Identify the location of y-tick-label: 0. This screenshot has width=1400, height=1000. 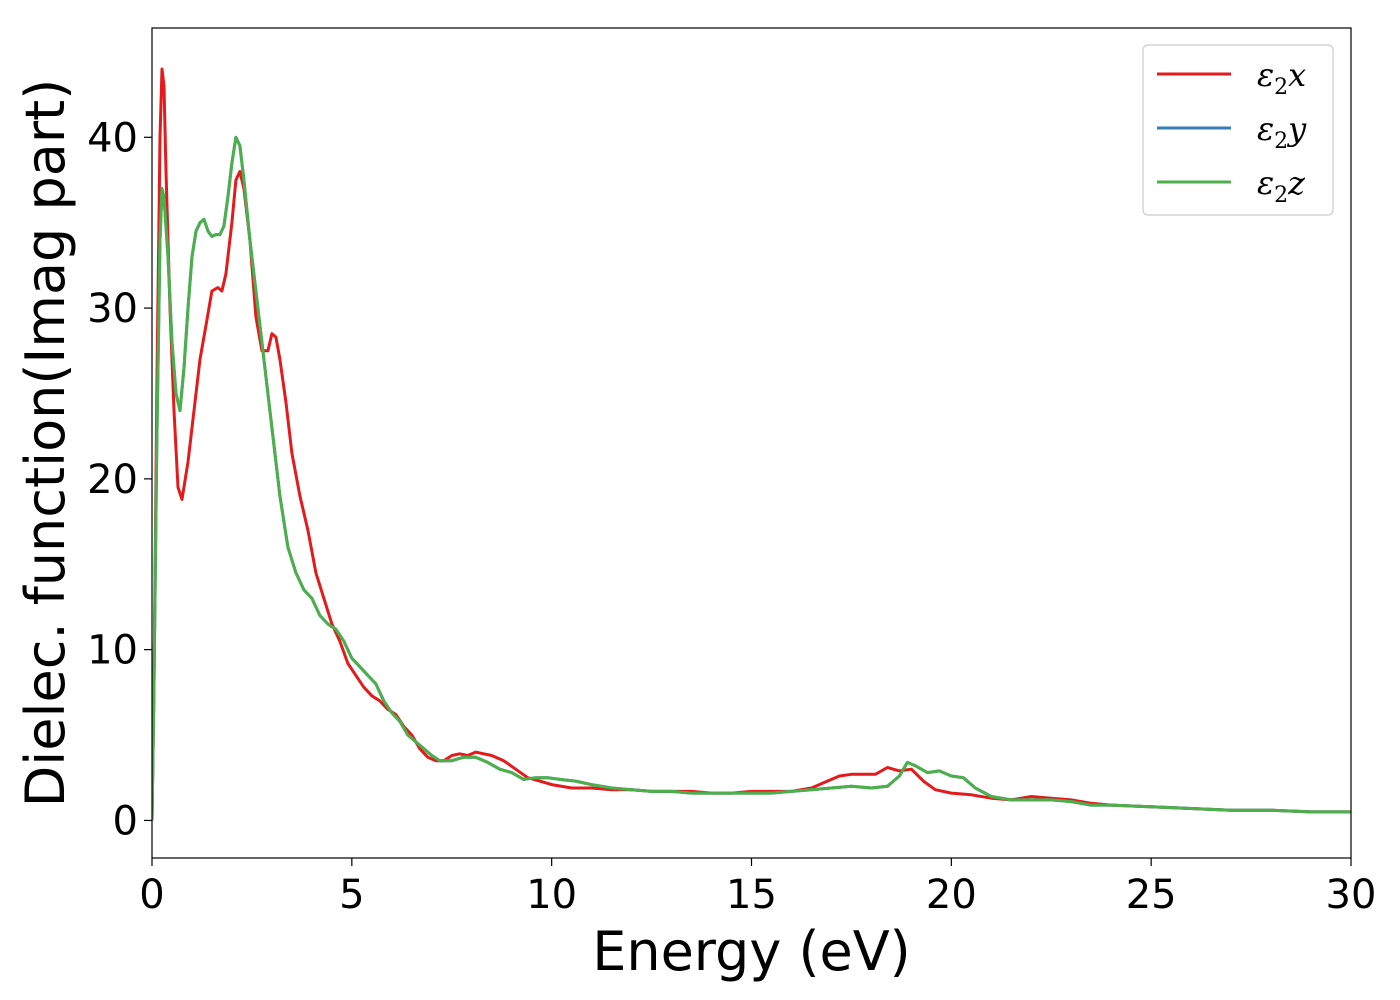
(125, 821).